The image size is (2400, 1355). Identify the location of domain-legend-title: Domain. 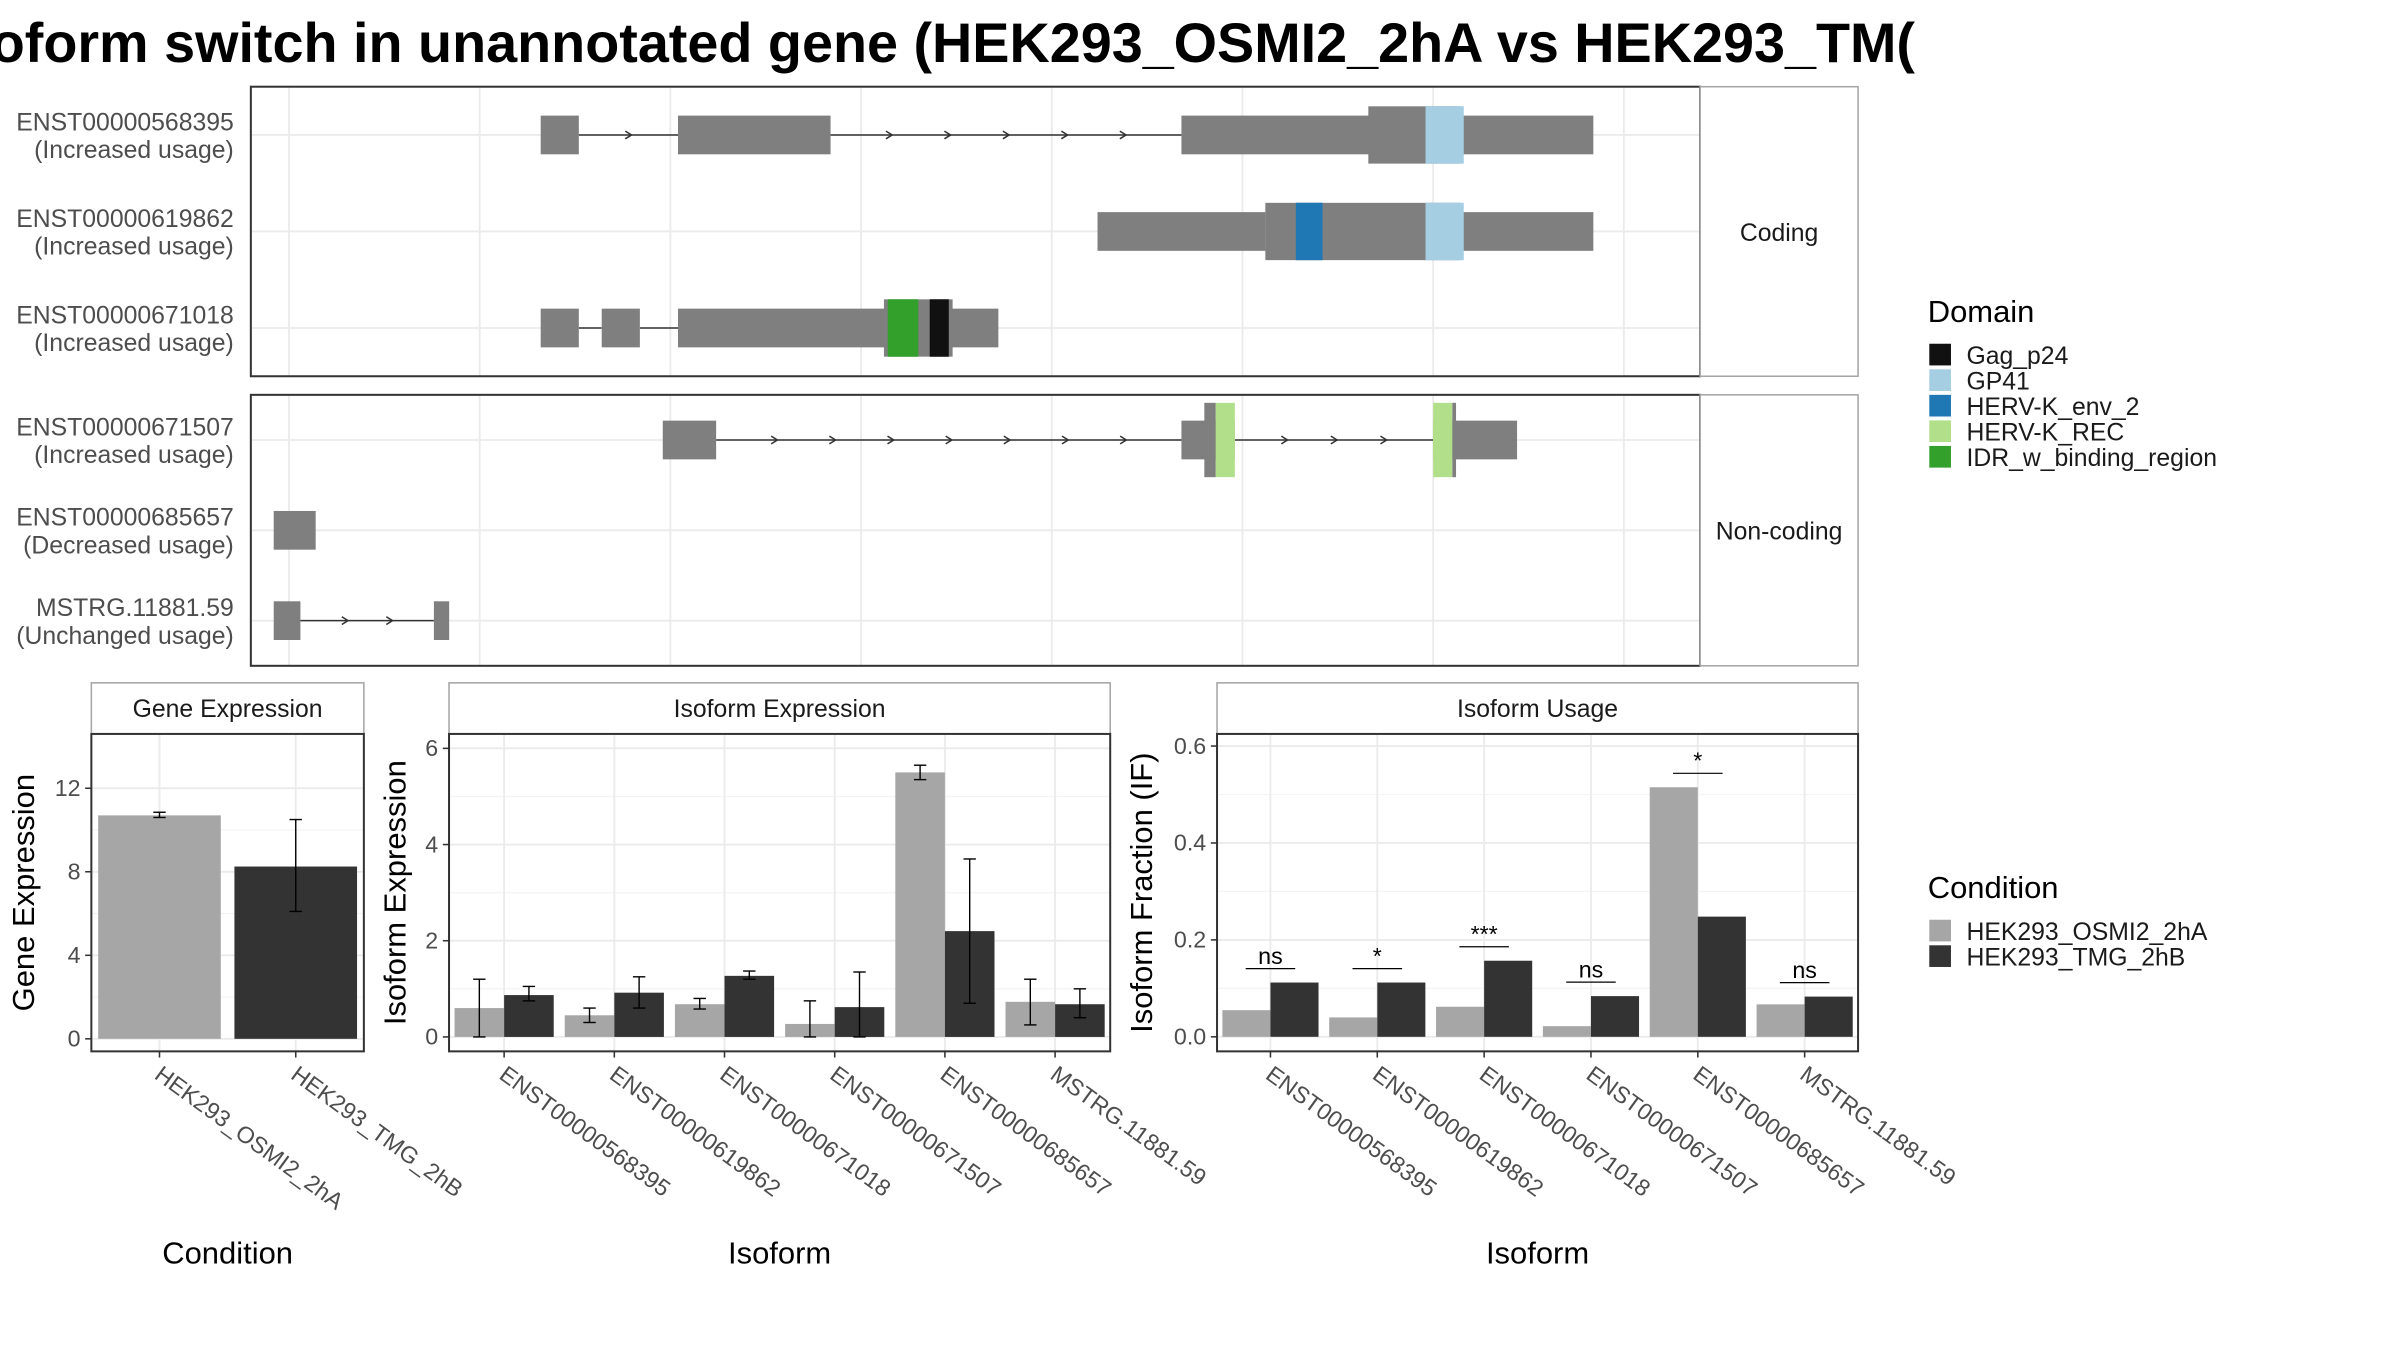
(1981, 311).